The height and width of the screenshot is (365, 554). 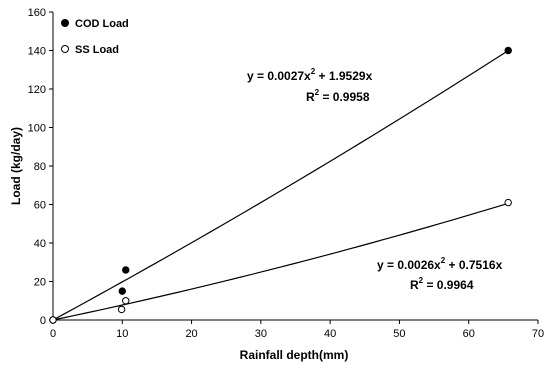 I want to click on x-tick-label: 60, so click(x=469, y=334).